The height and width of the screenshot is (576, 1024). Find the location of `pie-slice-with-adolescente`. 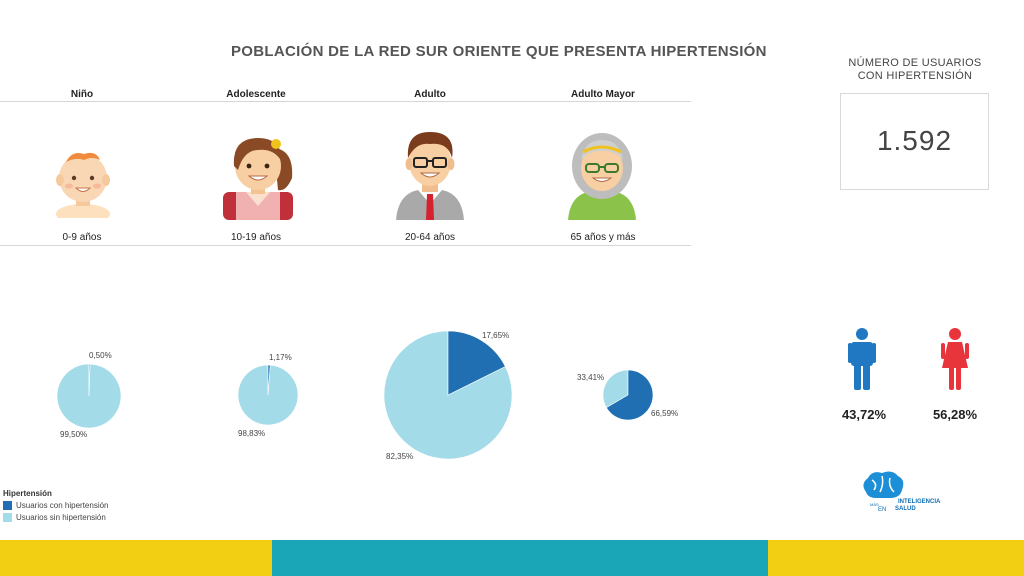

pie-slice-with-adolescente is located at coordinates (269, 380).